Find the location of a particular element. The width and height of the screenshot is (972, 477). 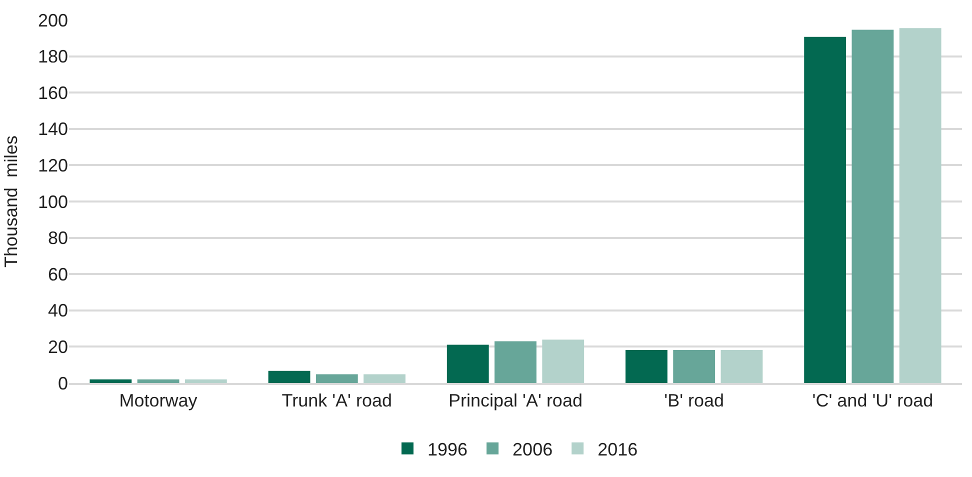

y-tick-label: 100 is located at coordinates (53, 202).